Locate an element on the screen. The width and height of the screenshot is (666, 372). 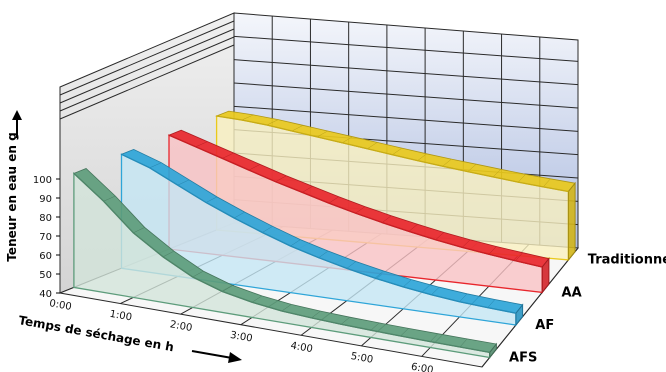
x-axis-title: Temps de séchage en h is located at coordinates (95, 333).